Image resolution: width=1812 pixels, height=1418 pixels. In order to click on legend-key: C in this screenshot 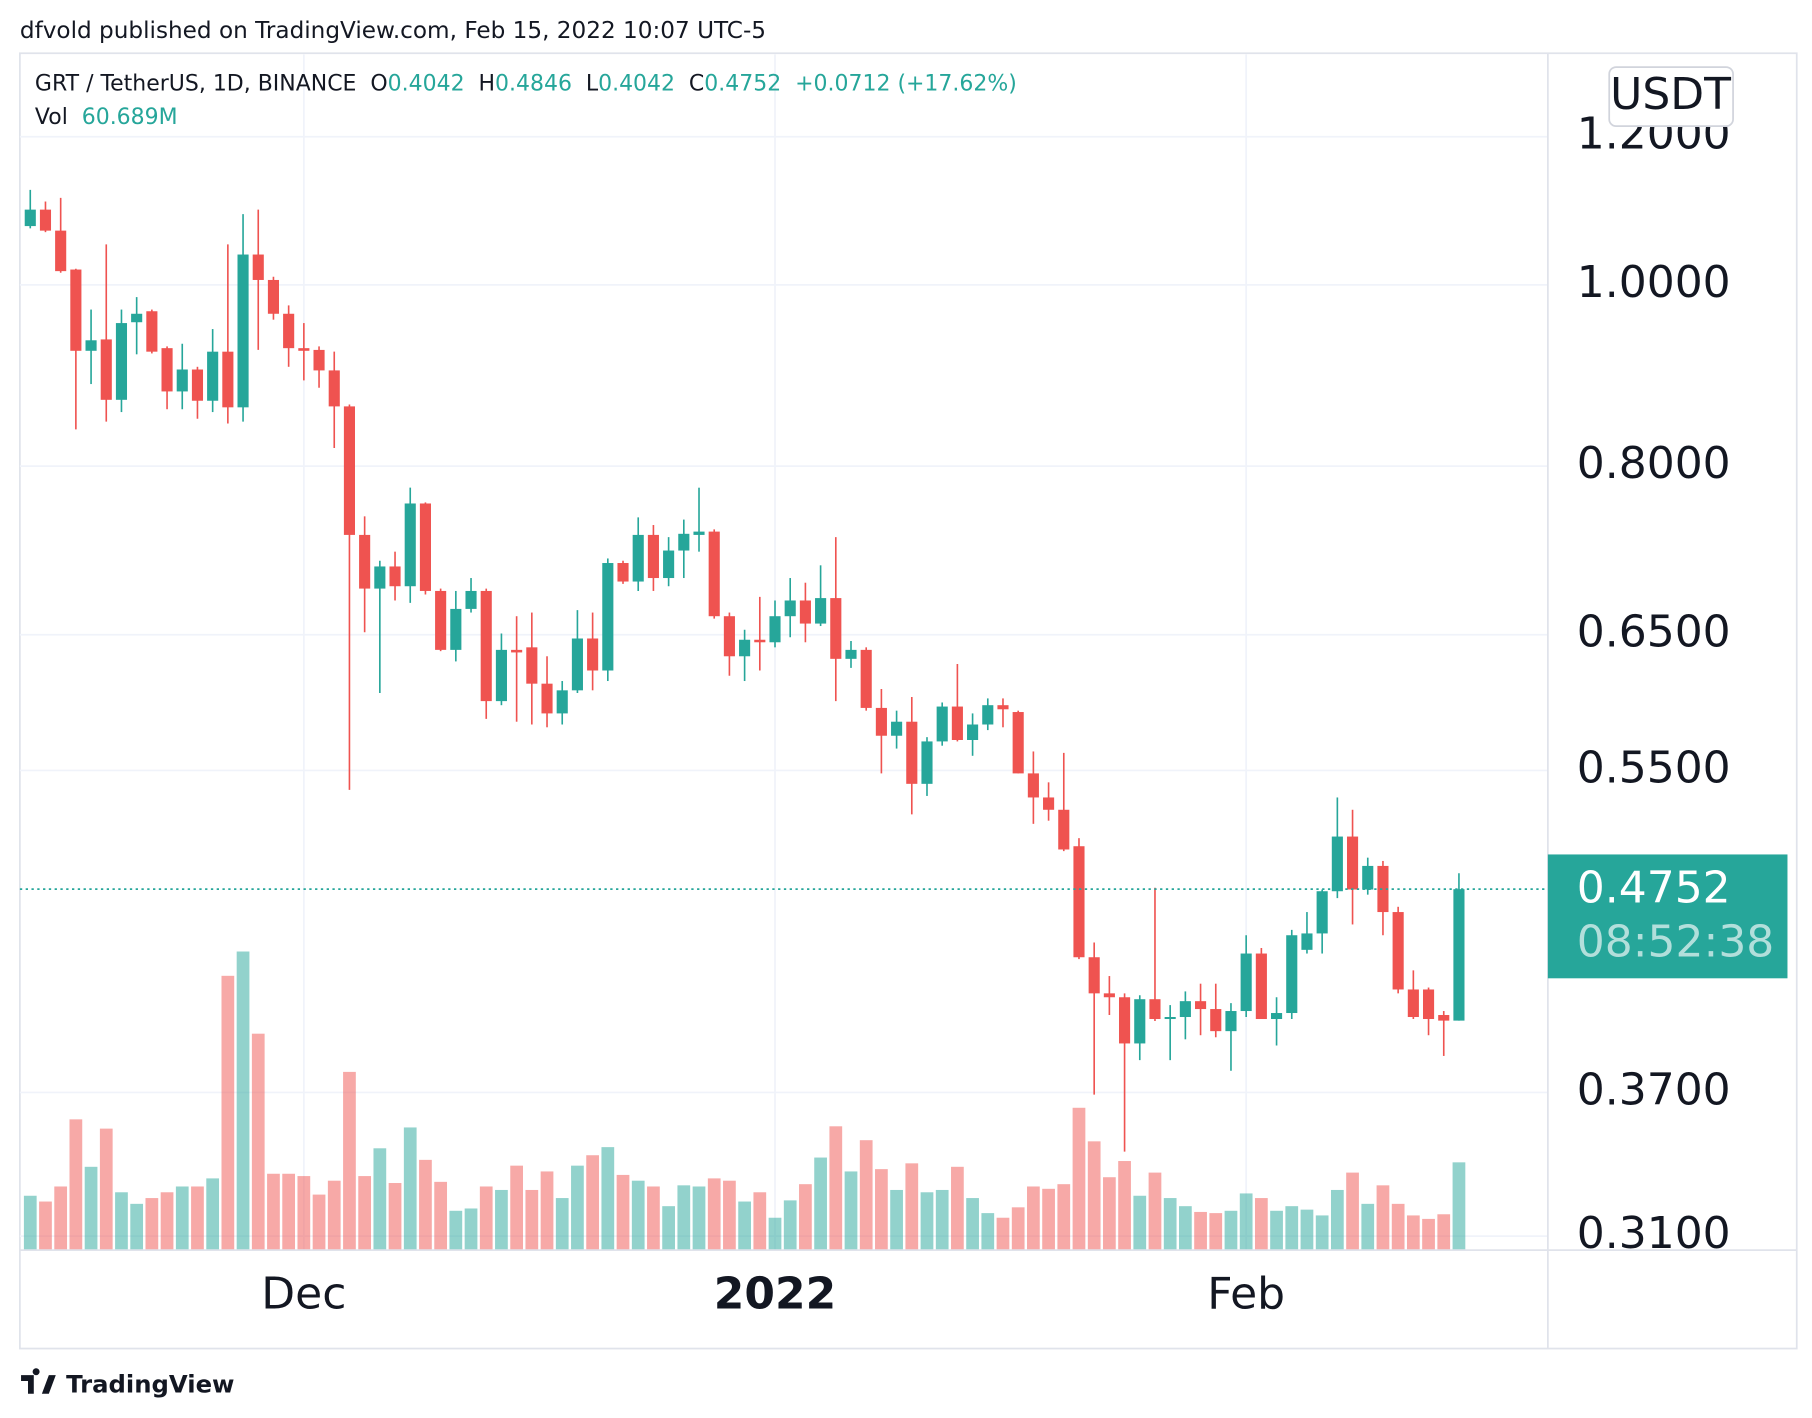, I will do `click(696, 84)`.